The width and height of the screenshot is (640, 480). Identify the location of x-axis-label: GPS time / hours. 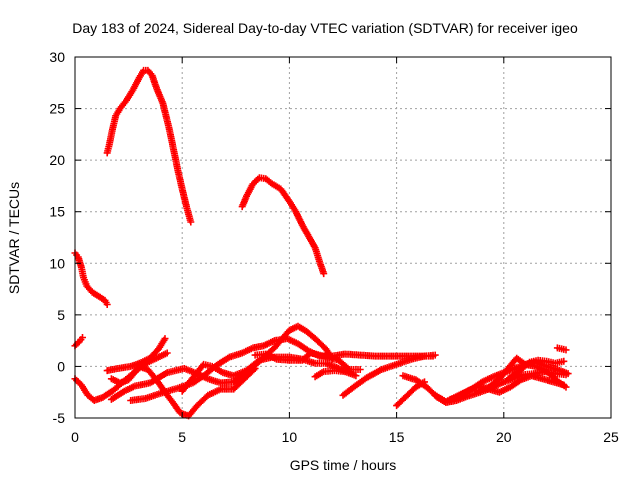
(343, 465).